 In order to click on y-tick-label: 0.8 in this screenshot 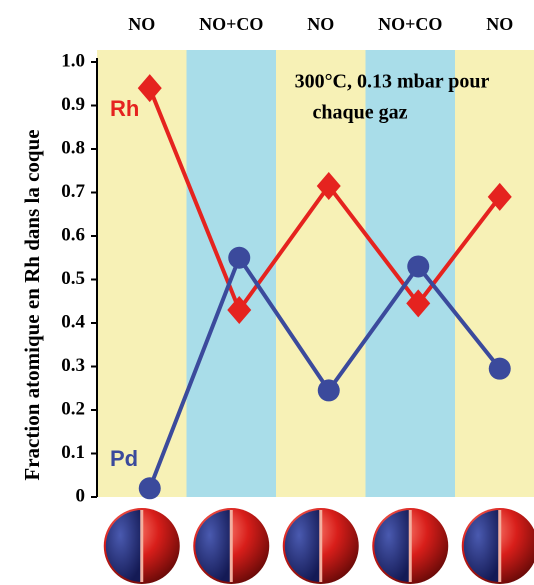, I will do `click(73, 147)`.